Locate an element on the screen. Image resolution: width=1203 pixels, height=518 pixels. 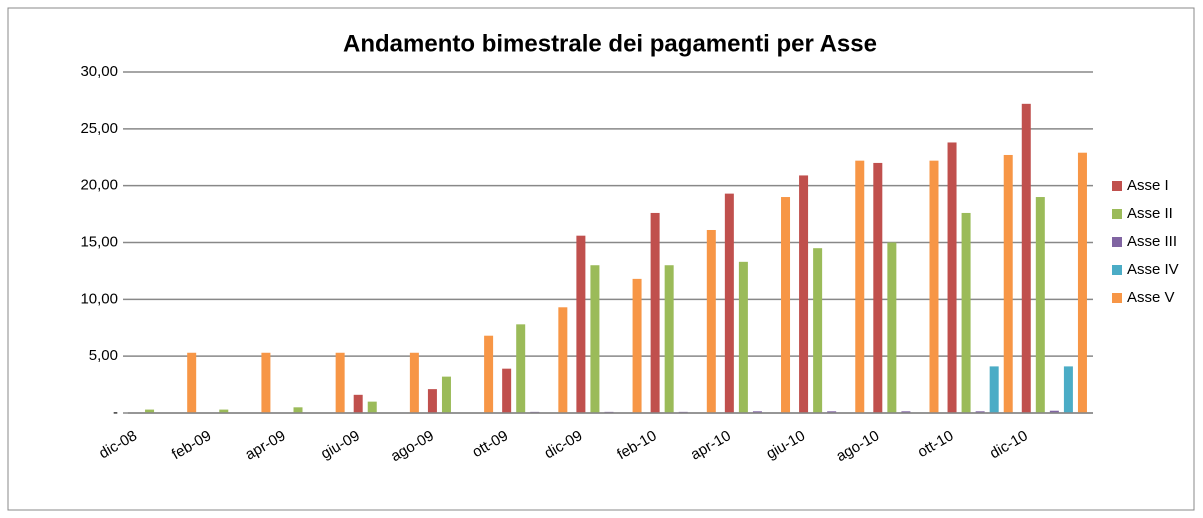
y-tick-label: 5,00 is located at coordinates (103, 355).